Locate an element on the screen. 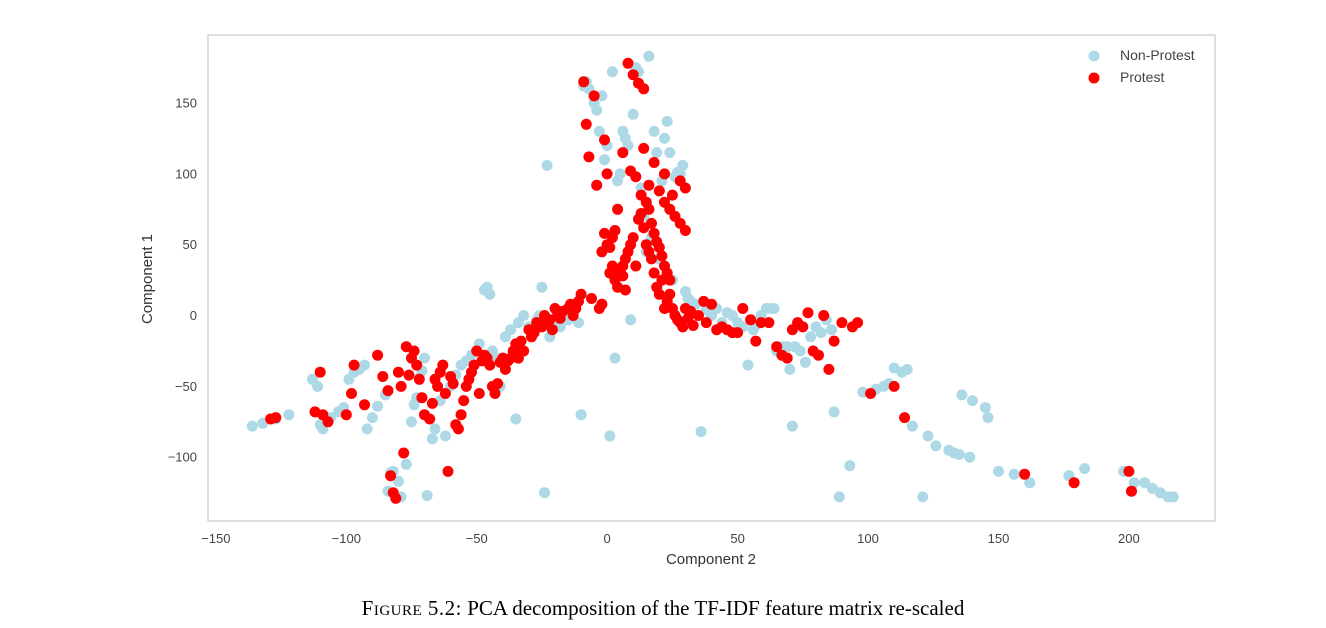 Image resolution: width=1326 pixels, height=628 pixels. y-tick-label: −50 is located at coordinates (186, 386).